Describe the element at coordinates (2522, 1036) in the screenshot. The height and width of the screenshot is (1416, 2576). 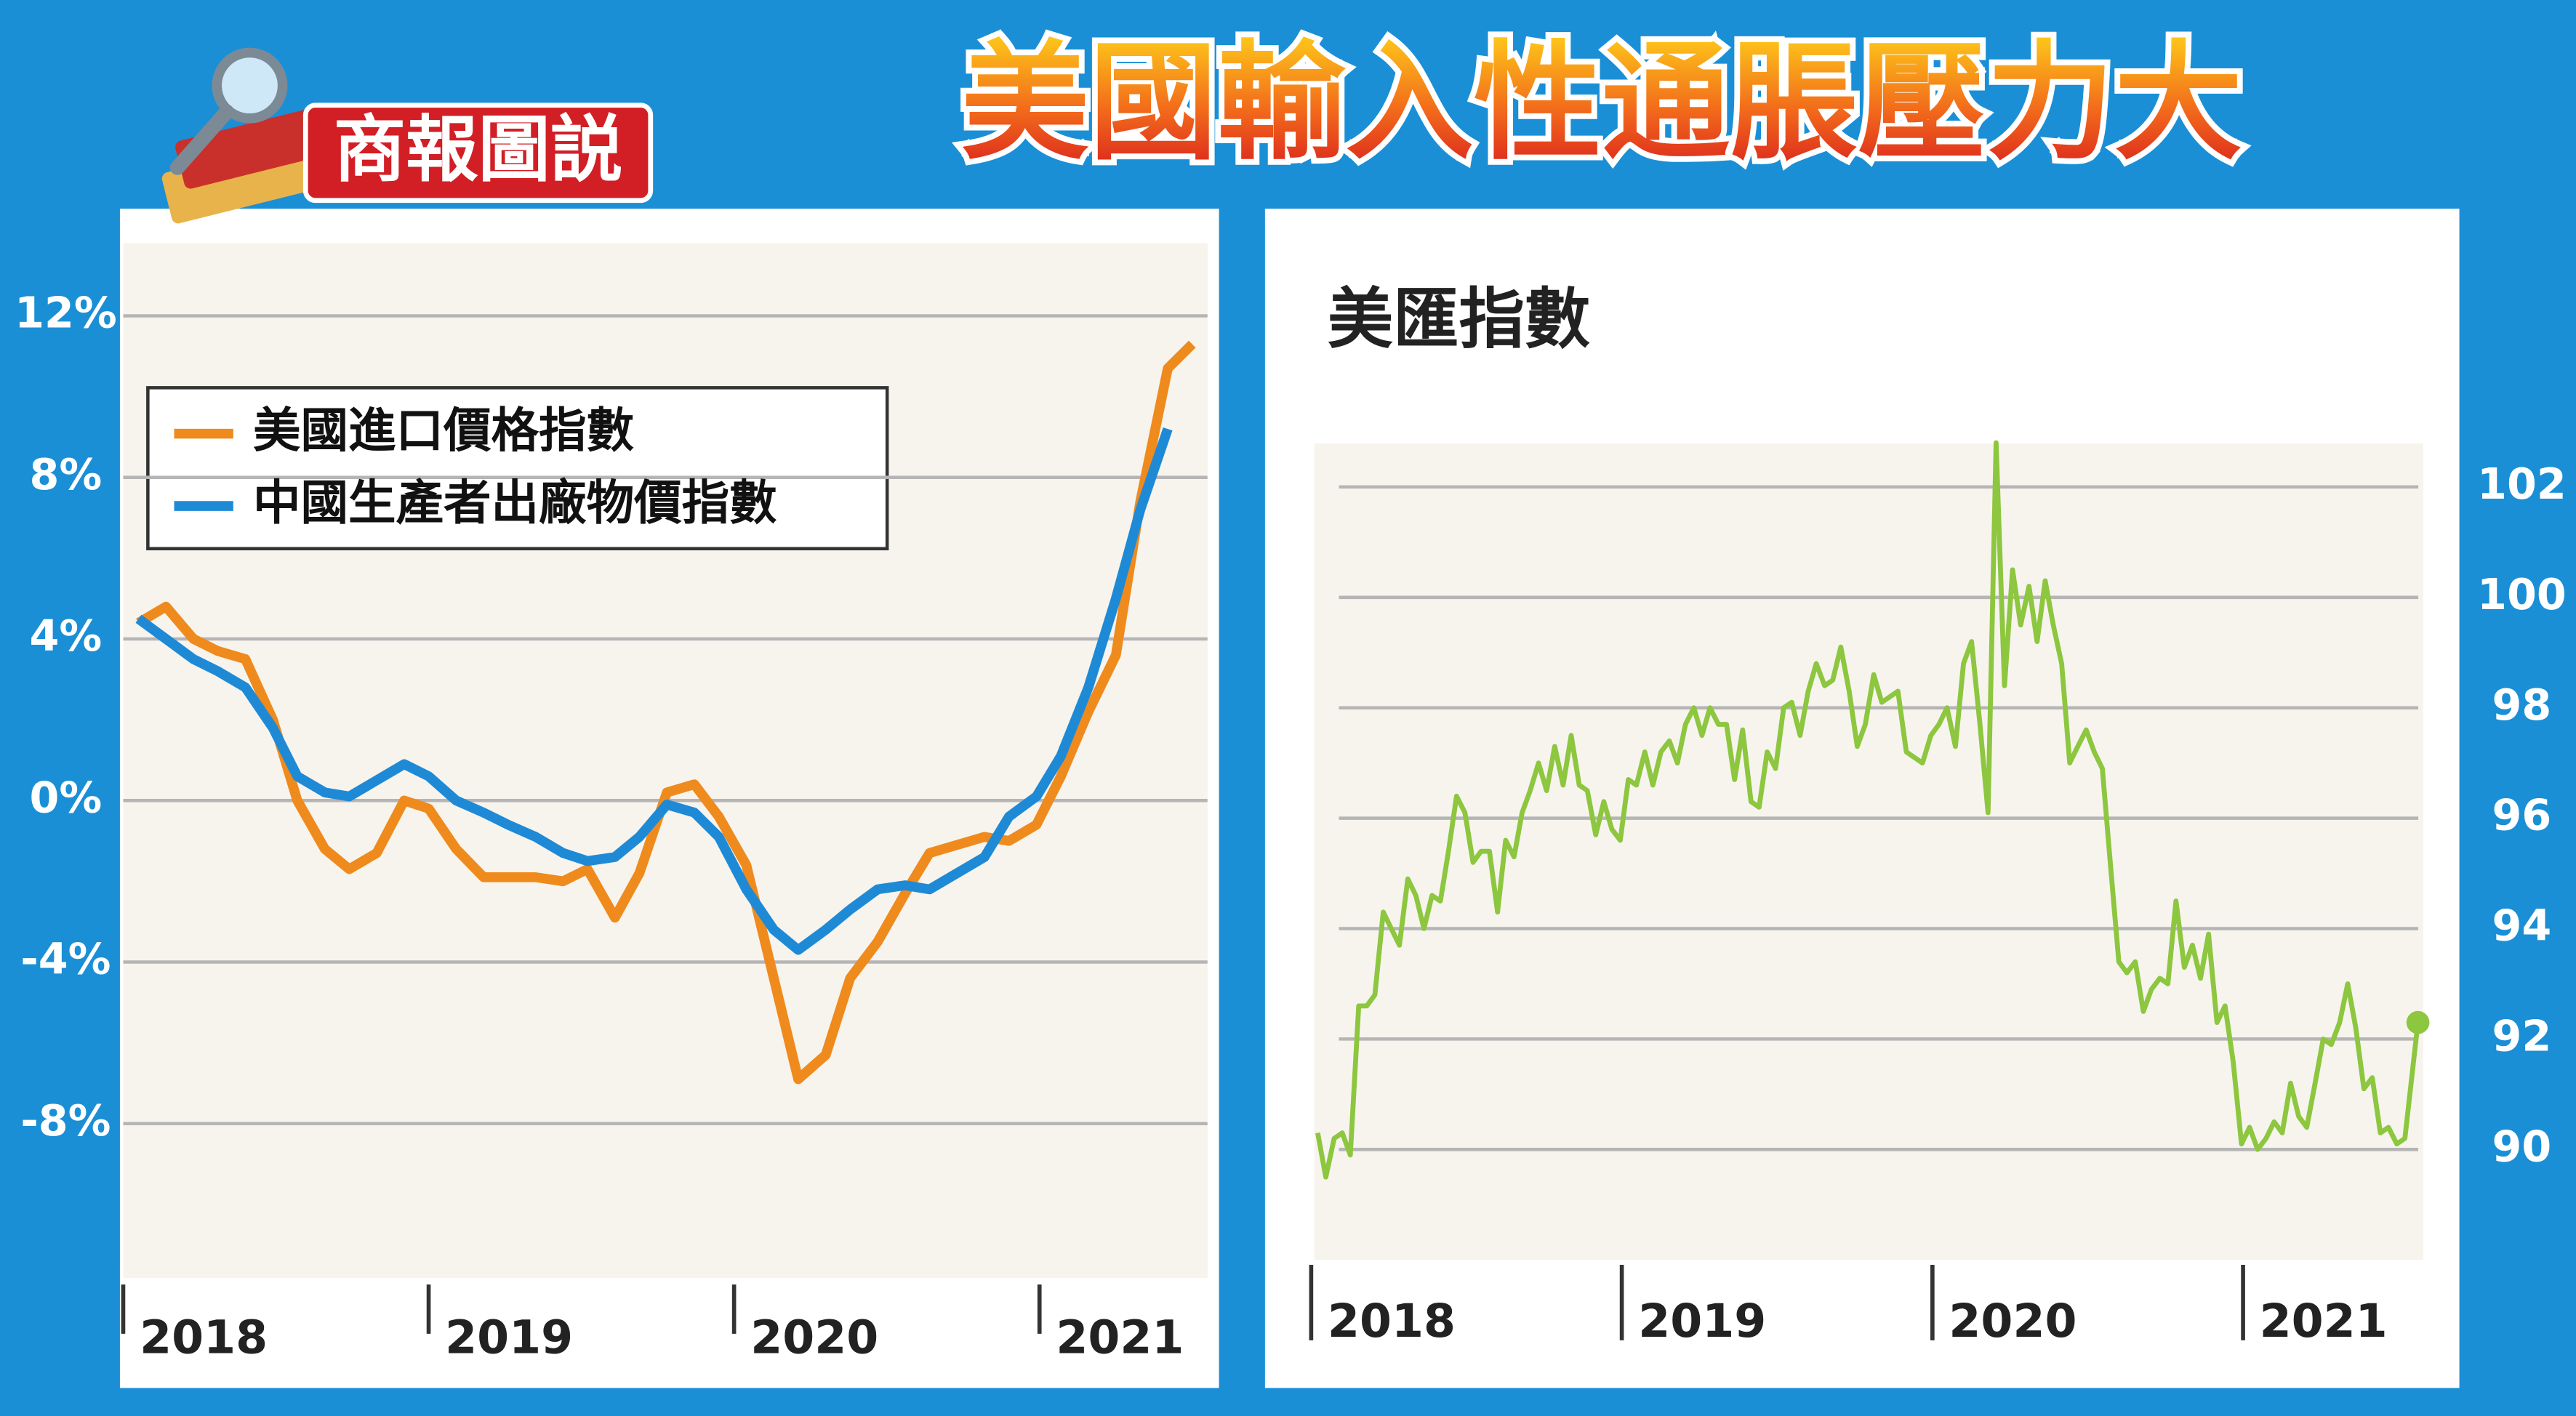
I see `y-tick-label: 92` at that location.